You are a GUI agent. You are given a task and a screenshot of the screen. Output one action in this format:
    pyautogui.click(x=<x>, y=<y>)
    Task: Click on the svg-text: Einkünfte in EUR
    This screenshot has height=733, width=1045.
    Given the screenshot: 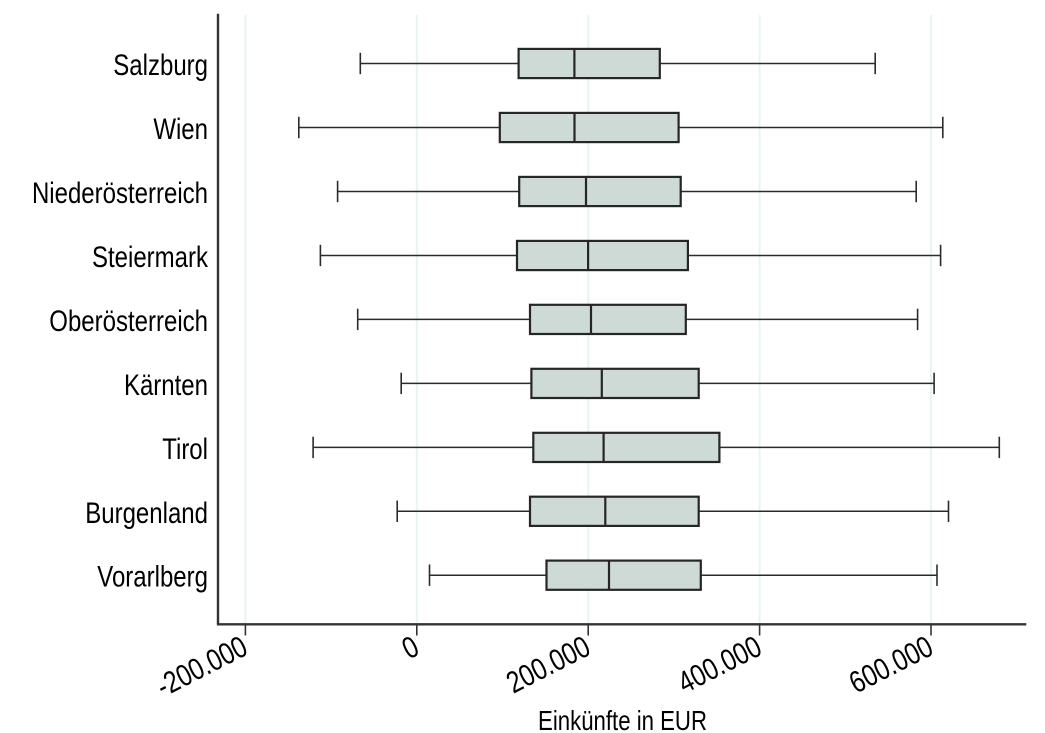 What is the action you would take?
    pyautogui.click(x=622, y=719)
    